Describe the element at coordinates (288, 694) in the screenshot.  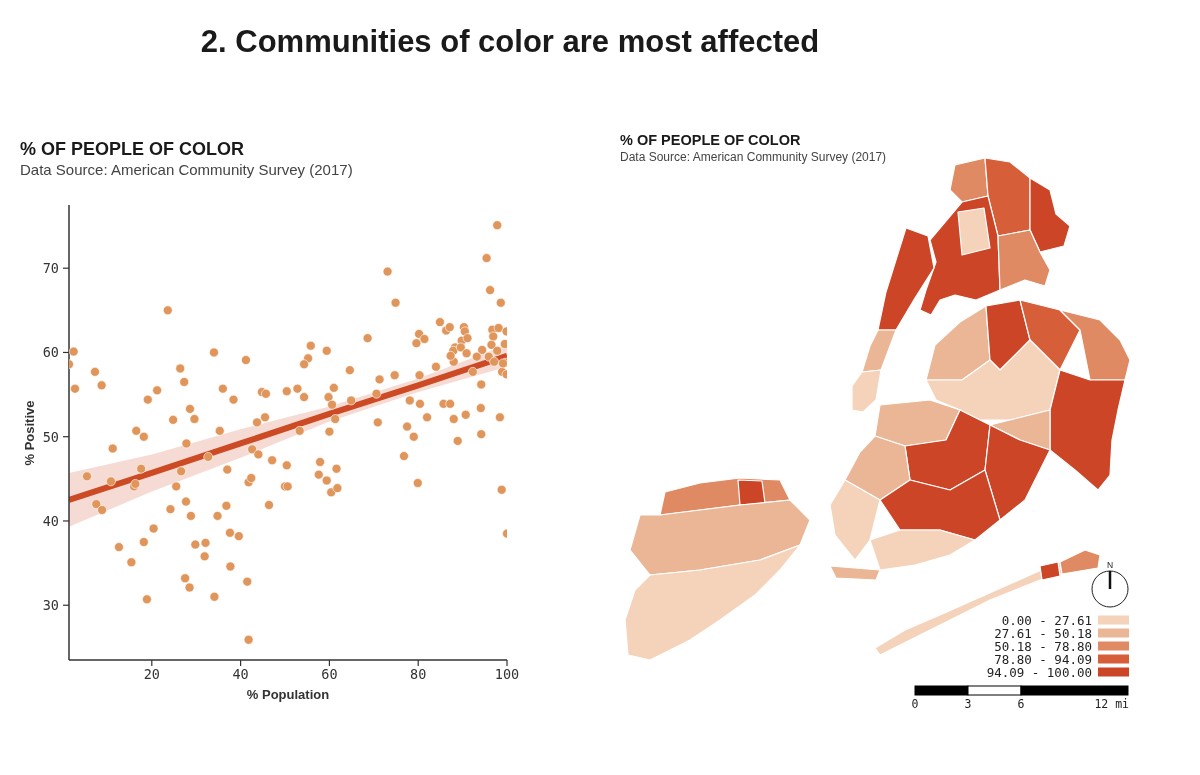
I see `x-axis-title: % Population` at that location.